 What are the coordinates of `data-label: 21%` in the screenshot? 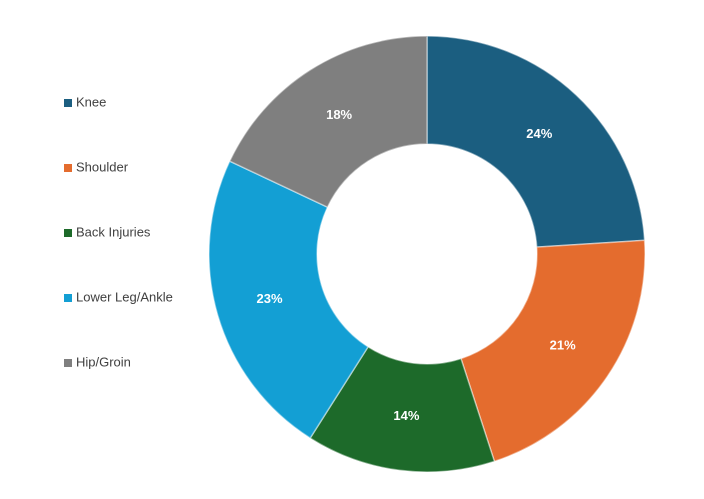 It's located at (563, 345).